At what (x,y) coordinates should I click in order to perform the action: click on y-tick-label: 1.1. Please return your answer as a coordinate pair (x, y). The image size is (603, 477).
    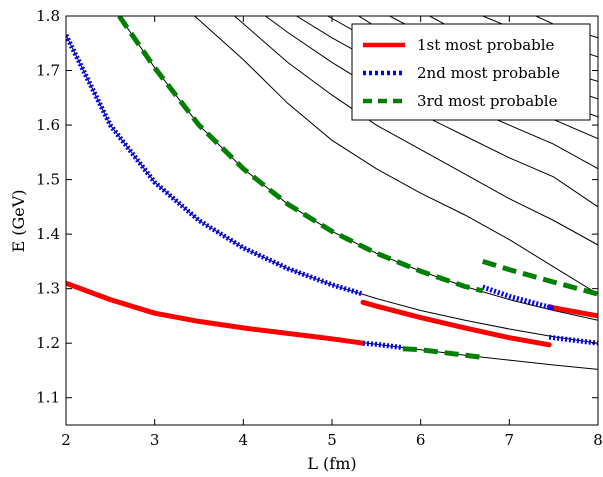
    Looking at the image, I should click on (48, 398).